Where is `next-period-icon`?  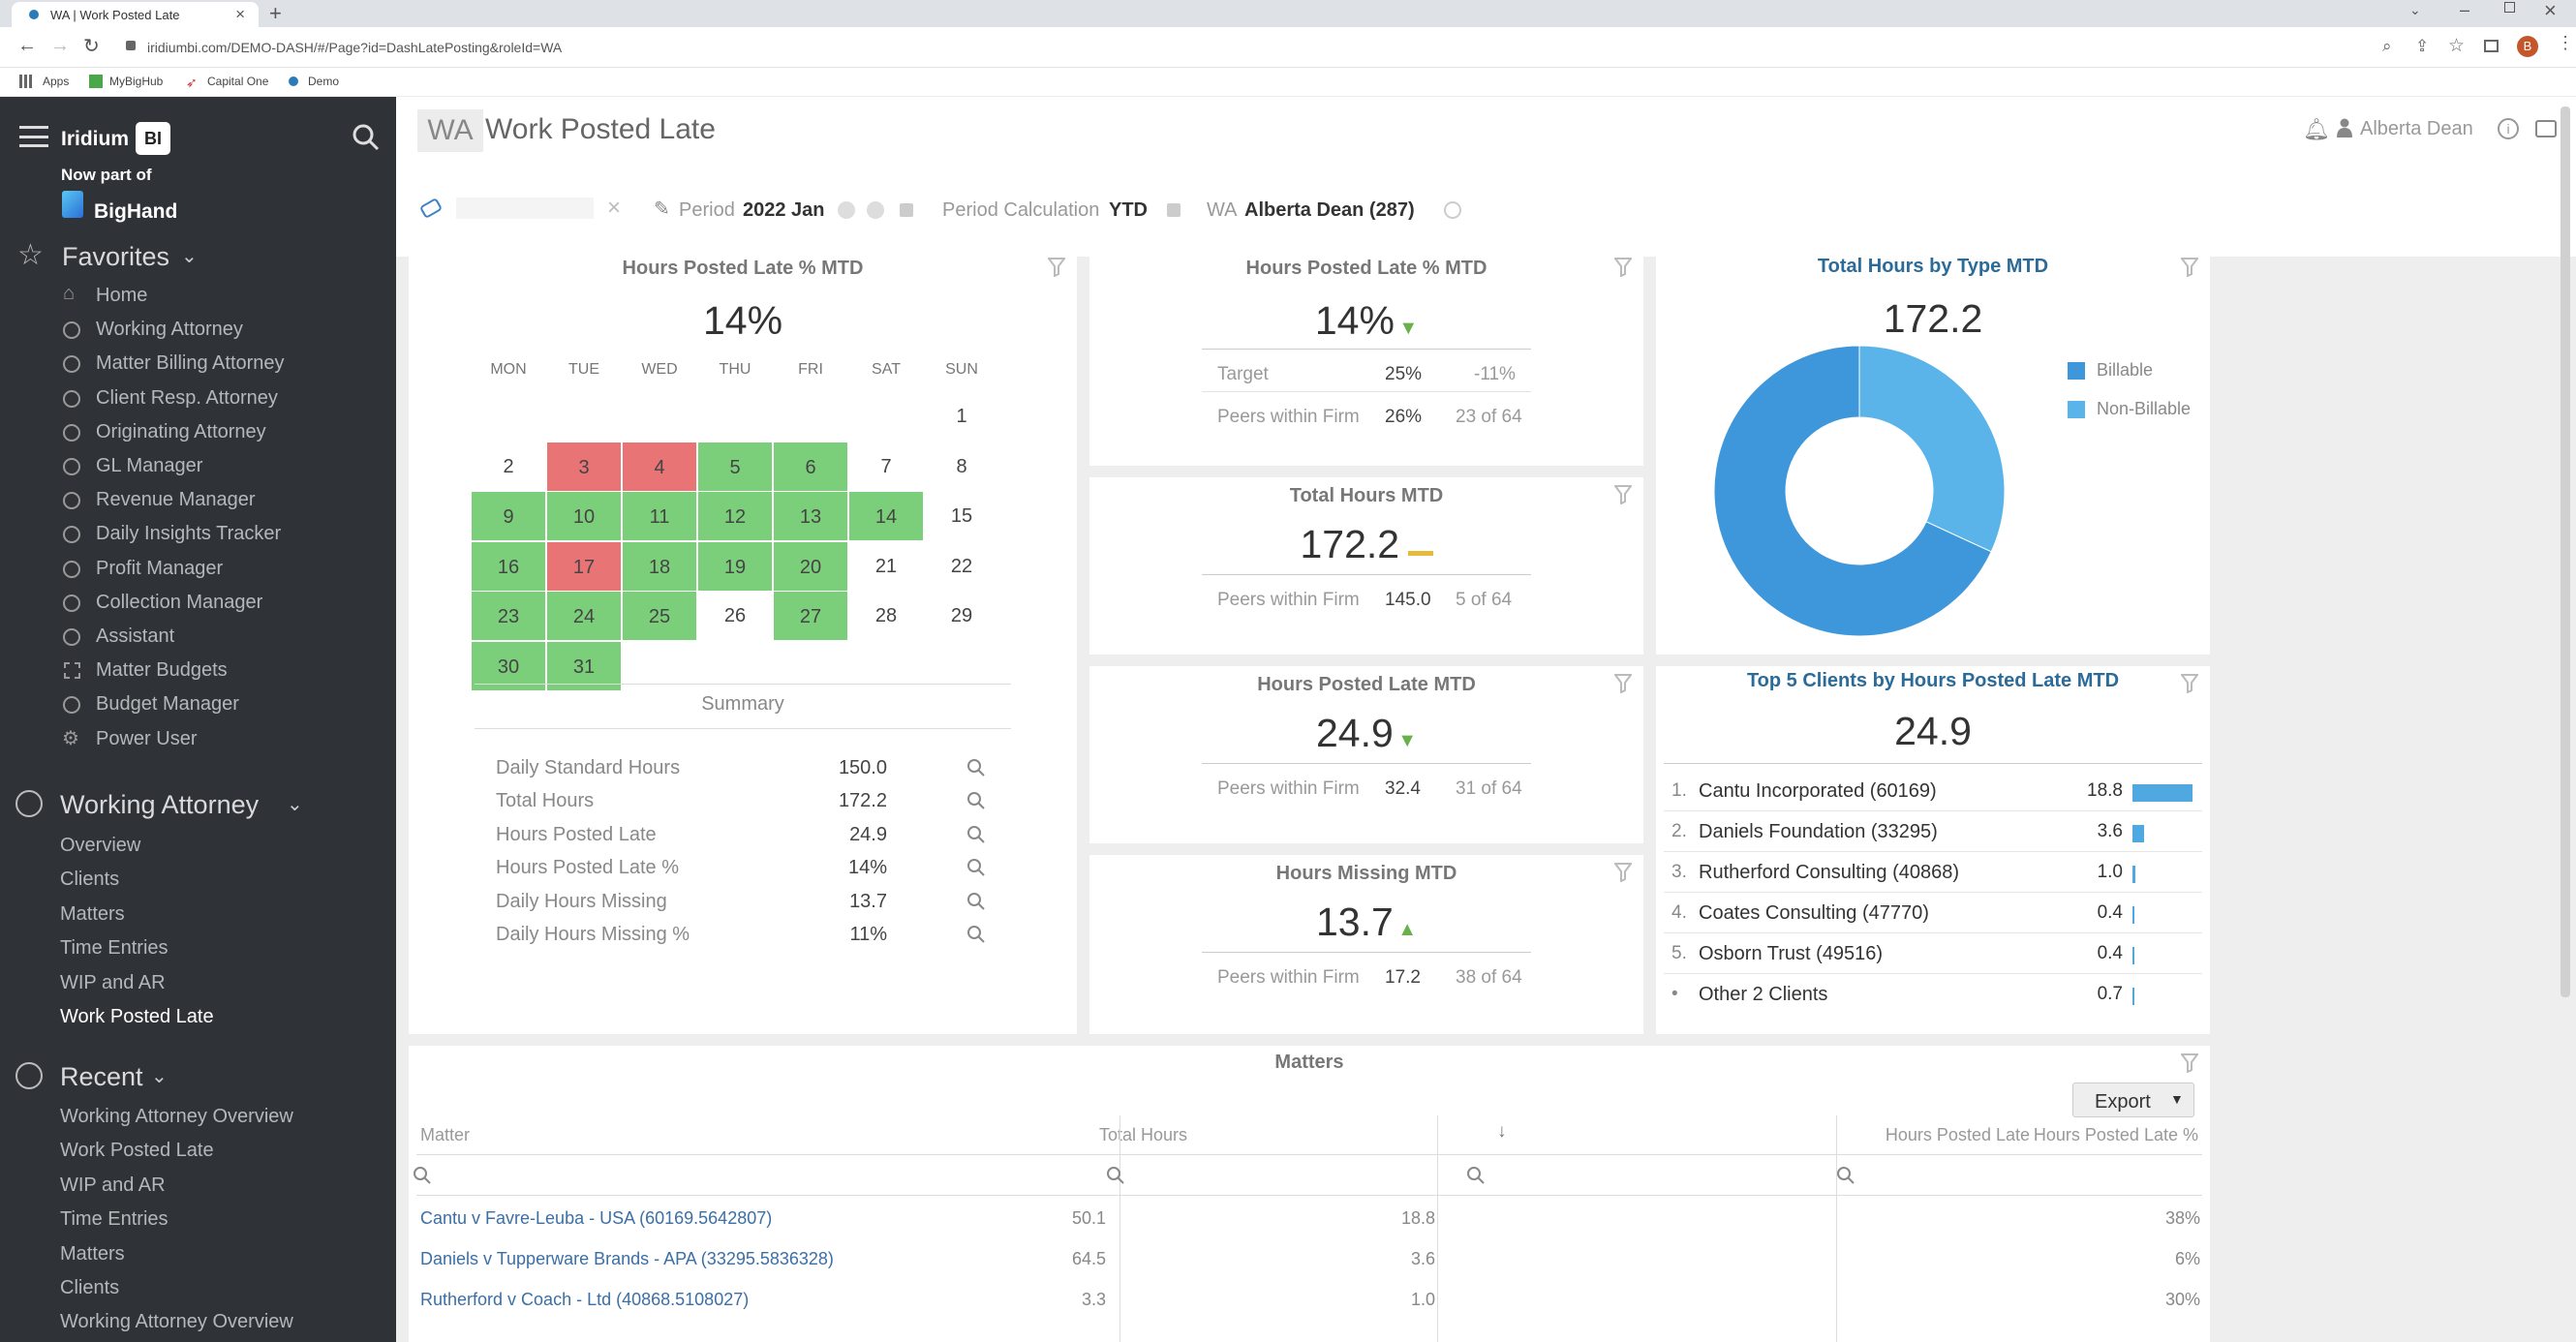
next-period-icon is located at coordinates (875, 210).